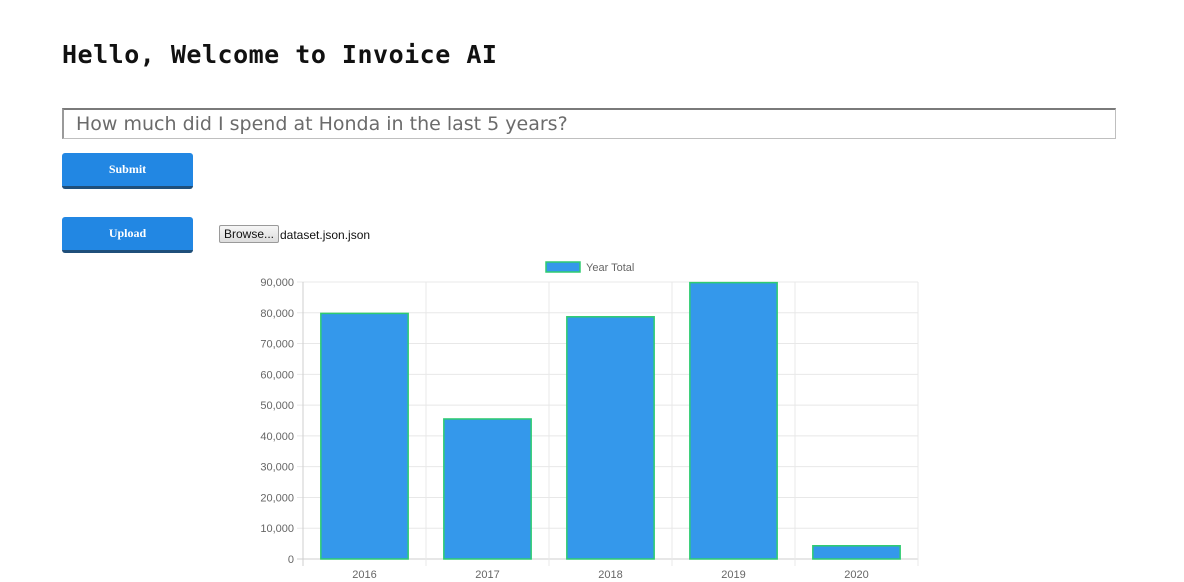 The width and height of the screenshot is (1184, 582). Describe the element at coordinates (277, 529) in the screenshot. I see `y-tick-label: 10,000` at that location.